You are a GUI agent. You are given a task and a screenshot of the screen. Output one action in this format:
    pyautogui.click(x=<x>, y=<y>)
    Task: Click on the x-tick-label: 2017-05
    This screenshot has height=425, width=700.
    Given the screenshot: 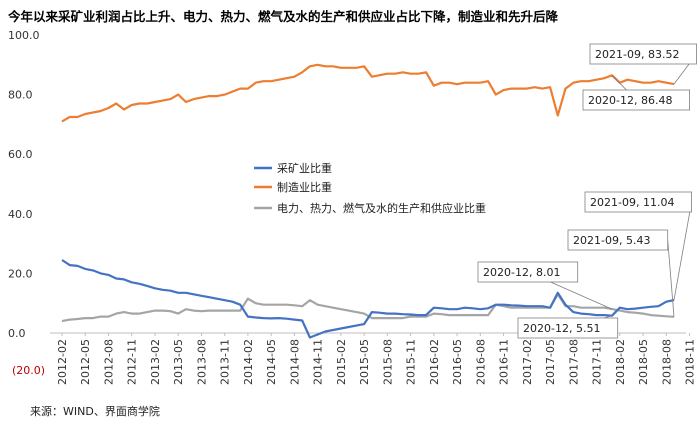 What is the action you would take?
    pyautogui.click(x=550, y=362)
    